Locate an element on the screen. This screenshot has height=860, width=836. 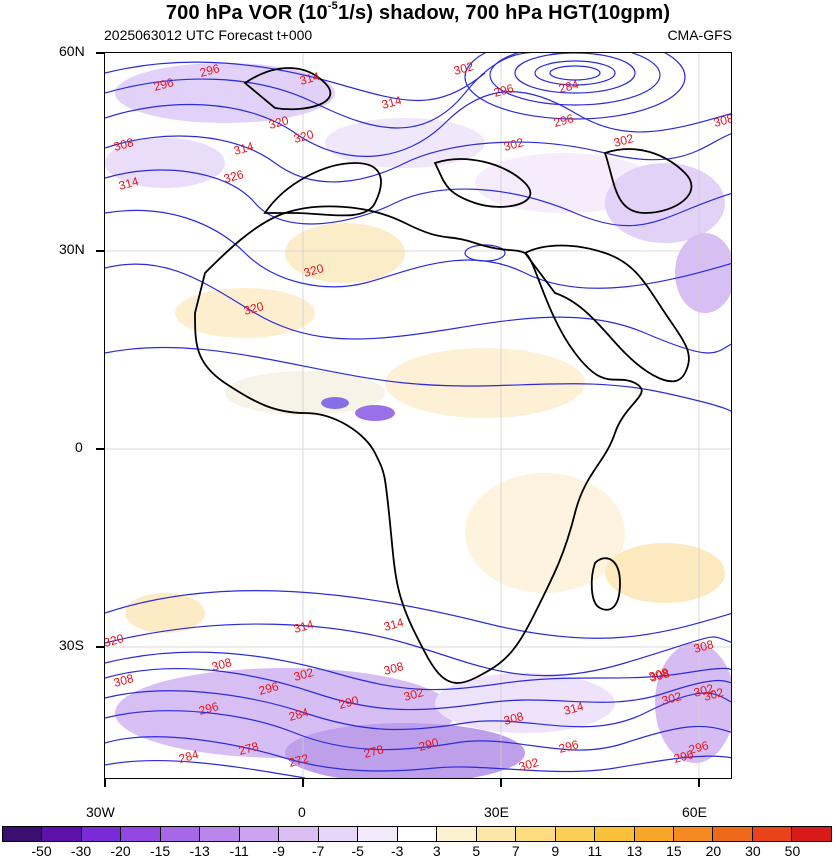
model-name-label: CMA-GFS is located at coordinates (699, 35).